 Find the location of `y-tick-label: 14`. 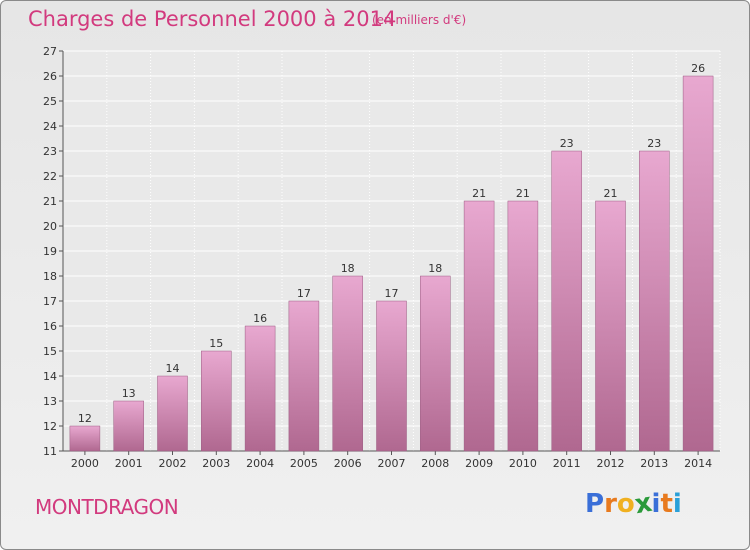

y-tick-label: 14 is located at coordinates (50, 376).